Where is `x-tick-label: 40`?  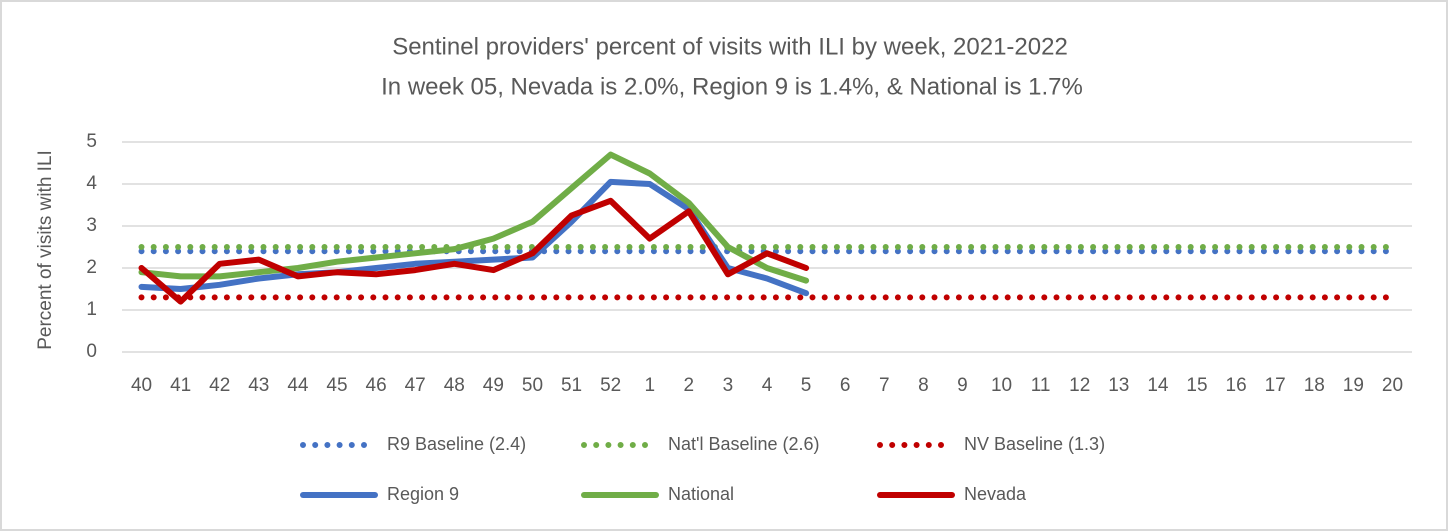 x-tick-label: 40 is located at coordinates (141, 385).